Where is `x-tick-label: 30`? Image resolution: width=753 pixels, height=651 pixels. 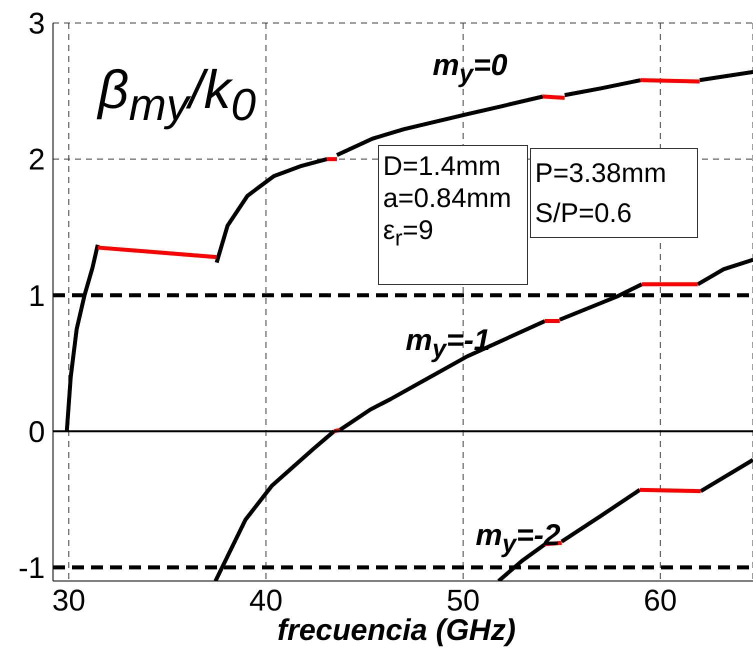
x-tick-label: 30 is located at coordinates (69, 601).